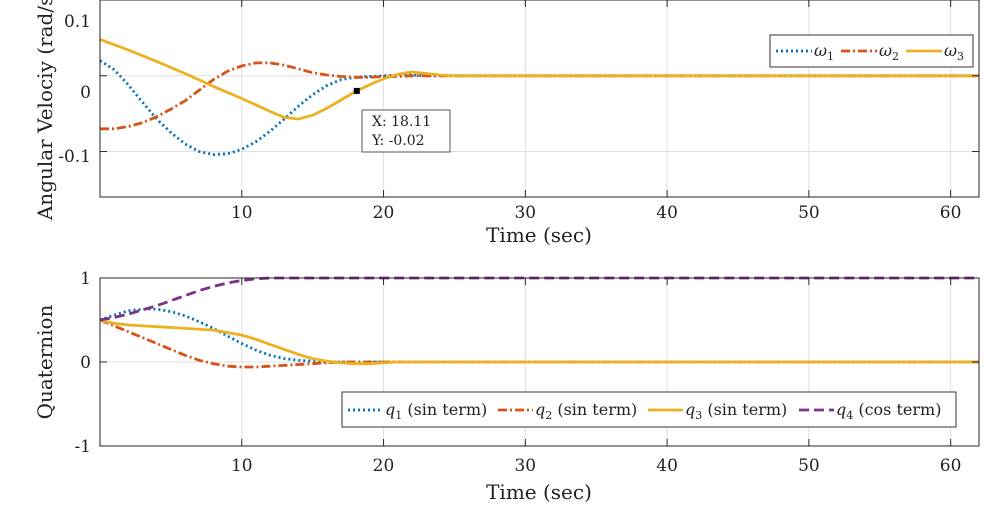  I want to click on data-tip-y-text: Y: -0.02, so click(398, 141).